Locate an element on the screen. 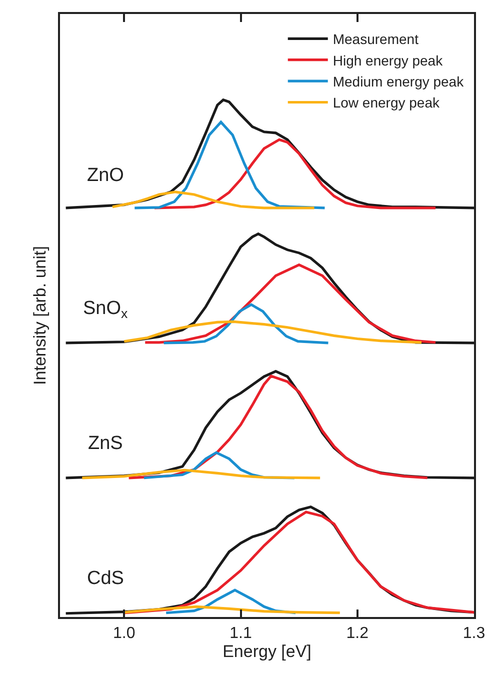  x-tick-label: 1.2 is located at coordinates (357, 633).